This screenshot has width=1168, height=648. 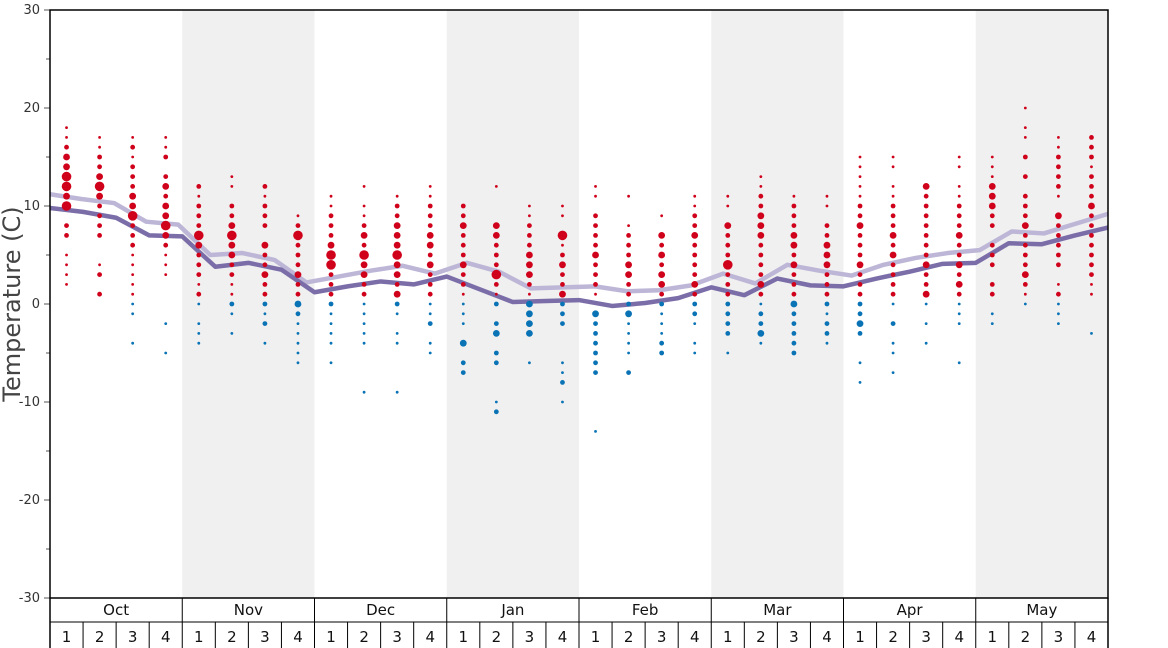 I want to click on series-line-dark, so click(x=579, y=257).